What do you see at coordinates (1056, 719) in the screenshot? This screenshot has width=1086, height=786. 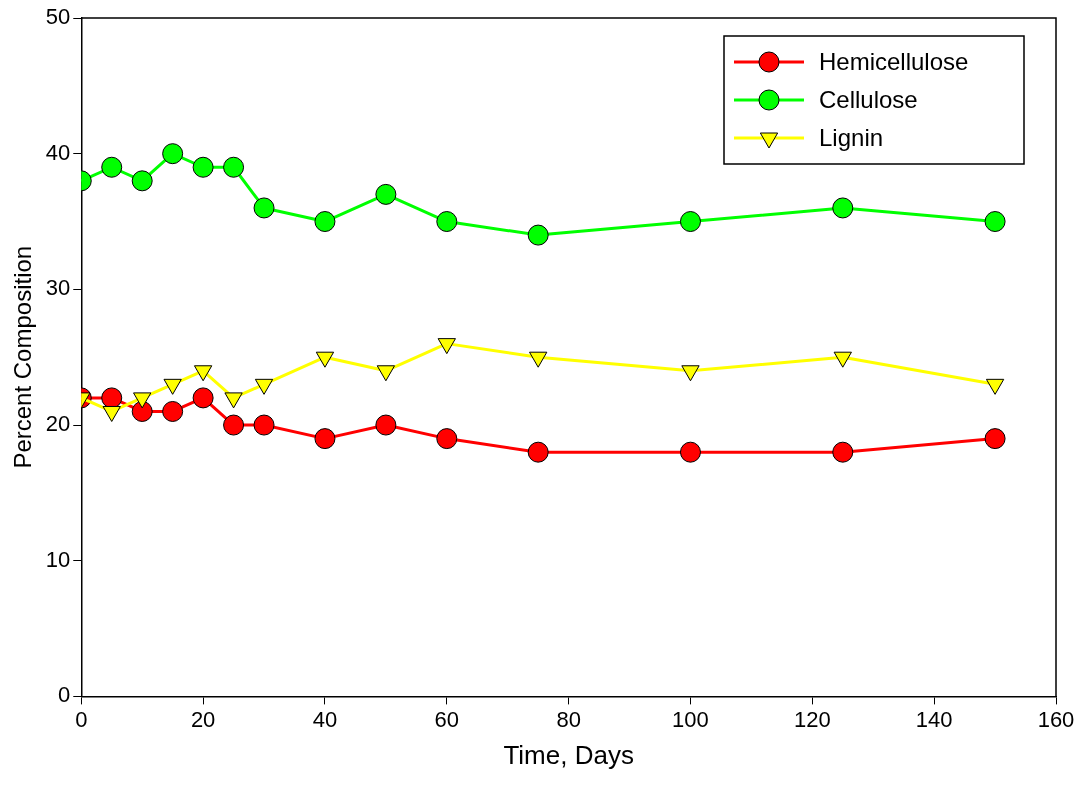 I see `x-tick-label: 160` at bounding box center [1056, 719].